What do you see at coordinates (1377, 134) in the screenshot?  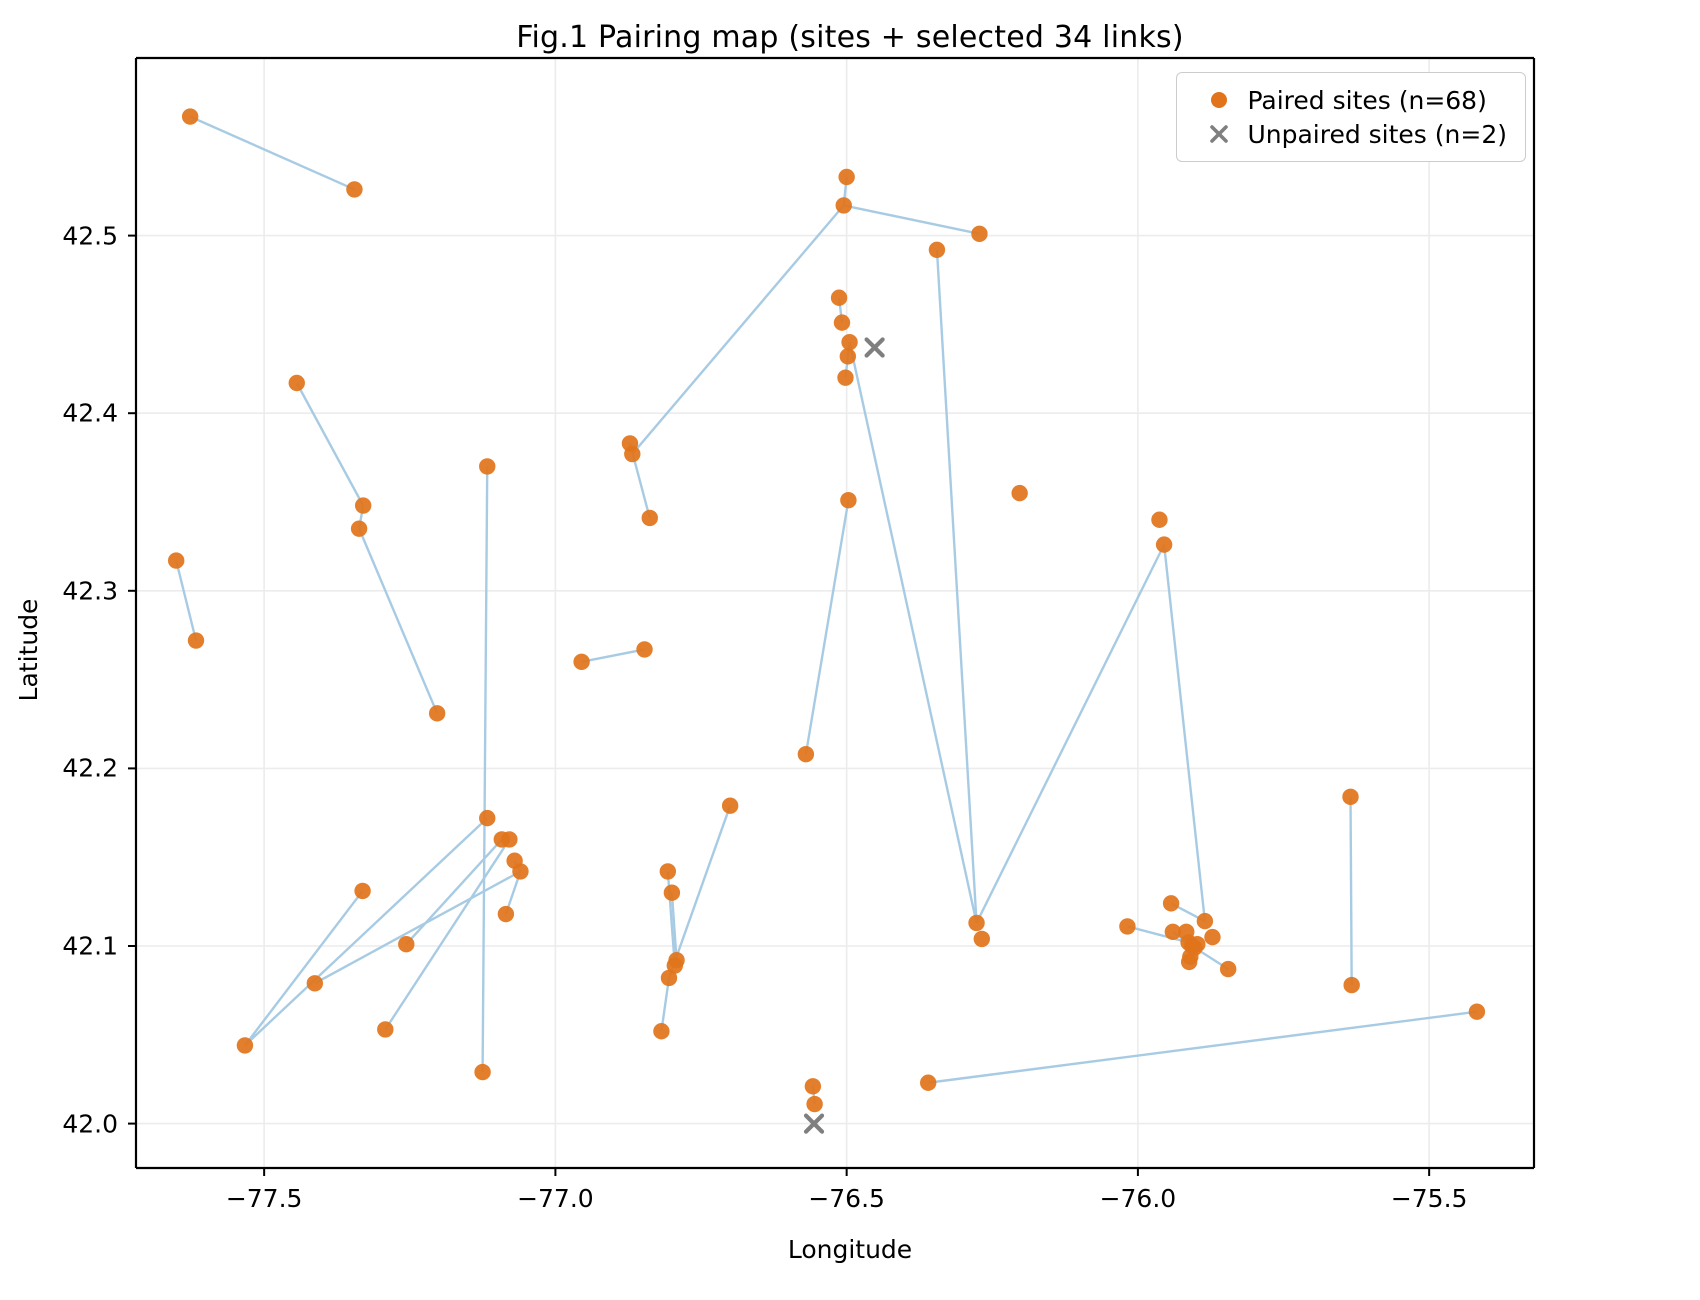 I see `legend-label-unpaired: Unpaired sites (n=2)` at bounding box center [1377, 134].